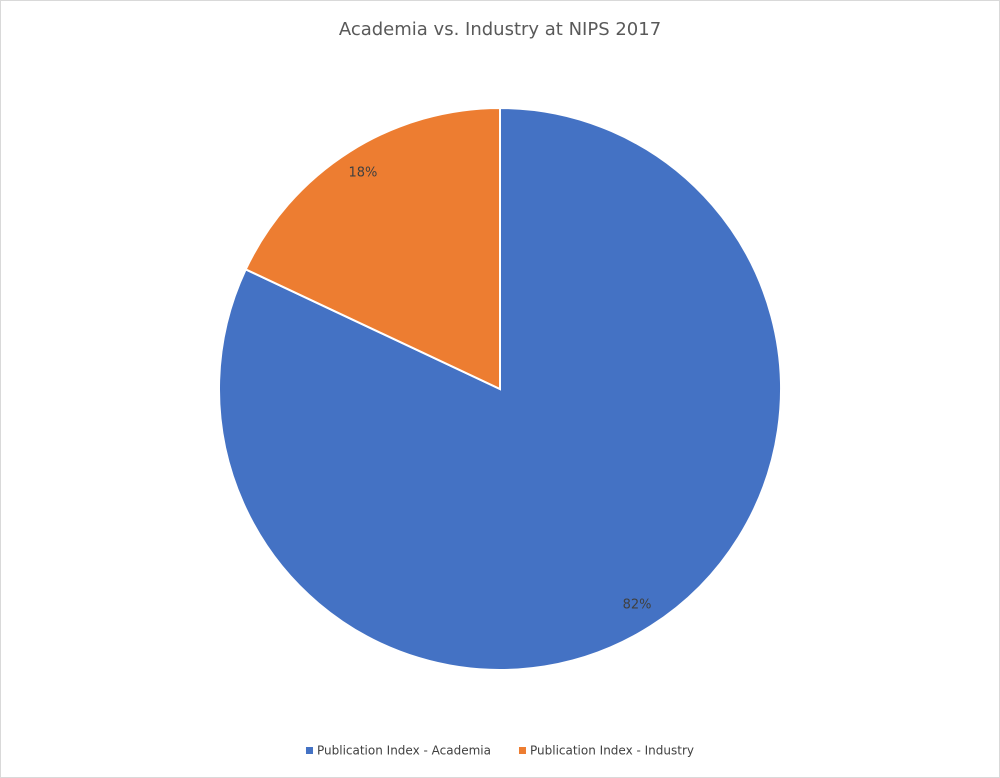 This screenshot has height=778, width=1000. Describe the element at coordinates (363, 173) in the screenshot. I see `data-label: 18%` at that location.